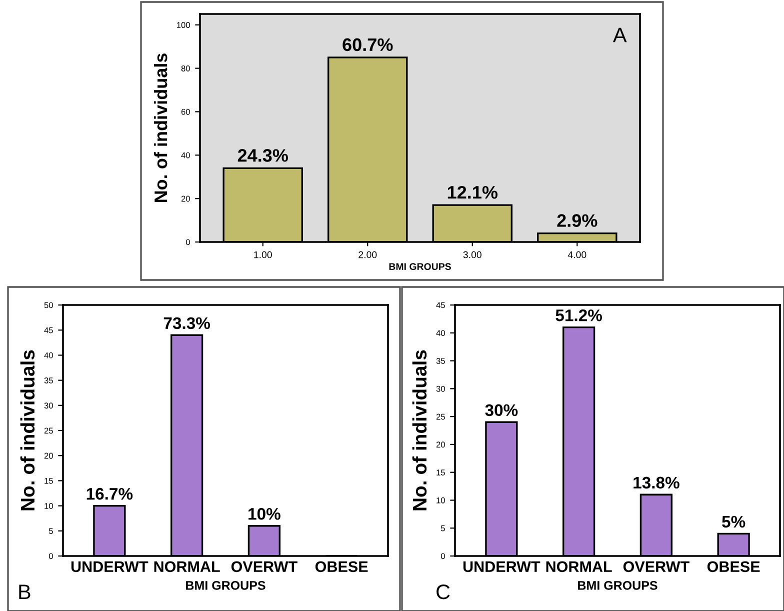 The width and height of the screenshot is (784, 611). What do you see at coordinates (263, 155) in the screenshot?
I see `annotation: 24.3%` at bounding box center [263, 155].